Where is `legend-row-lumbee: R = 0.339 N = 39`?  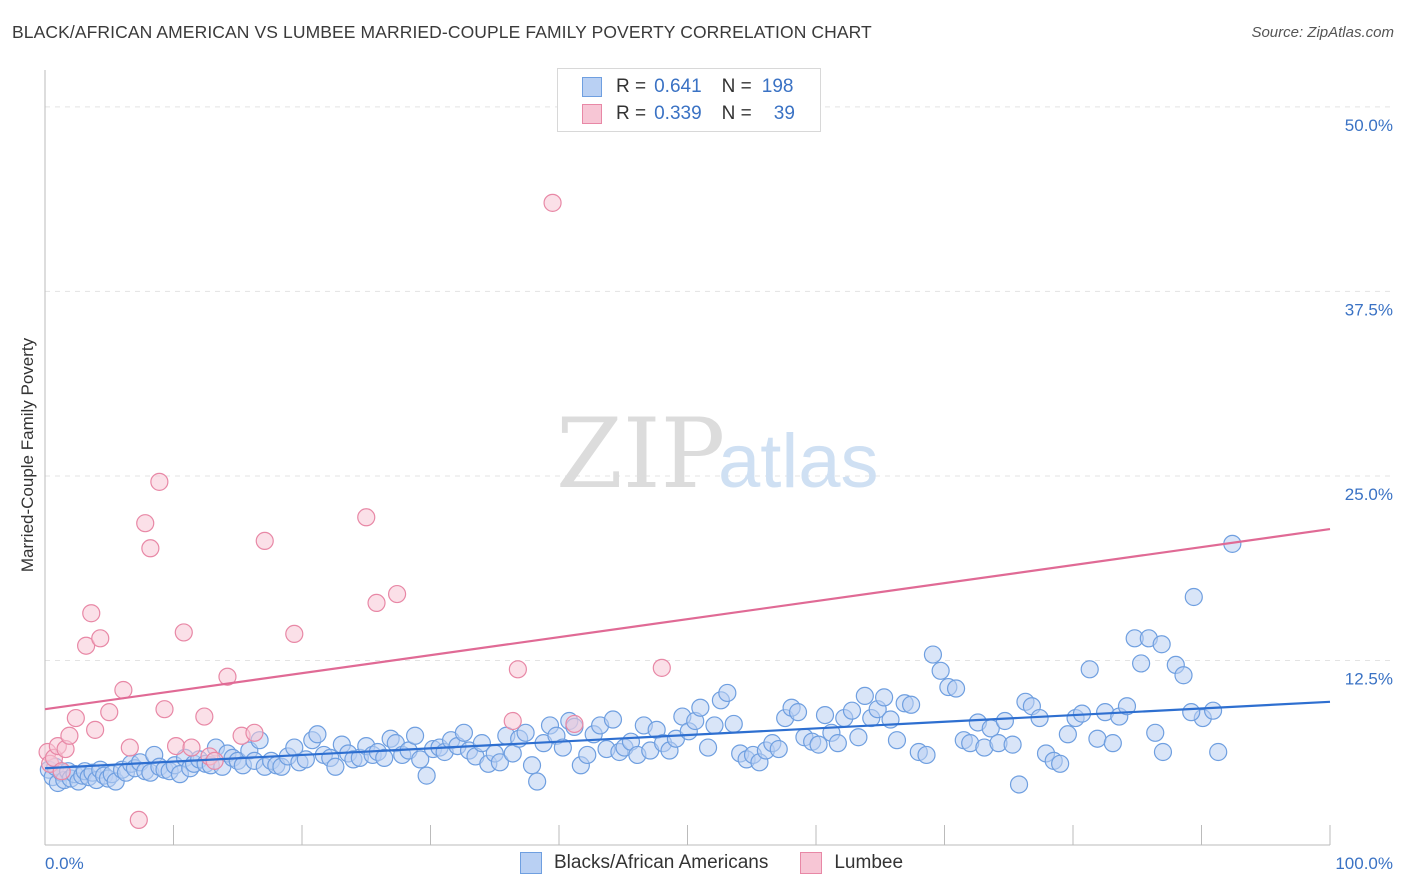
legend-row-lumbee: R = 0.339 N = 39 is located at coordinates (688, 114).